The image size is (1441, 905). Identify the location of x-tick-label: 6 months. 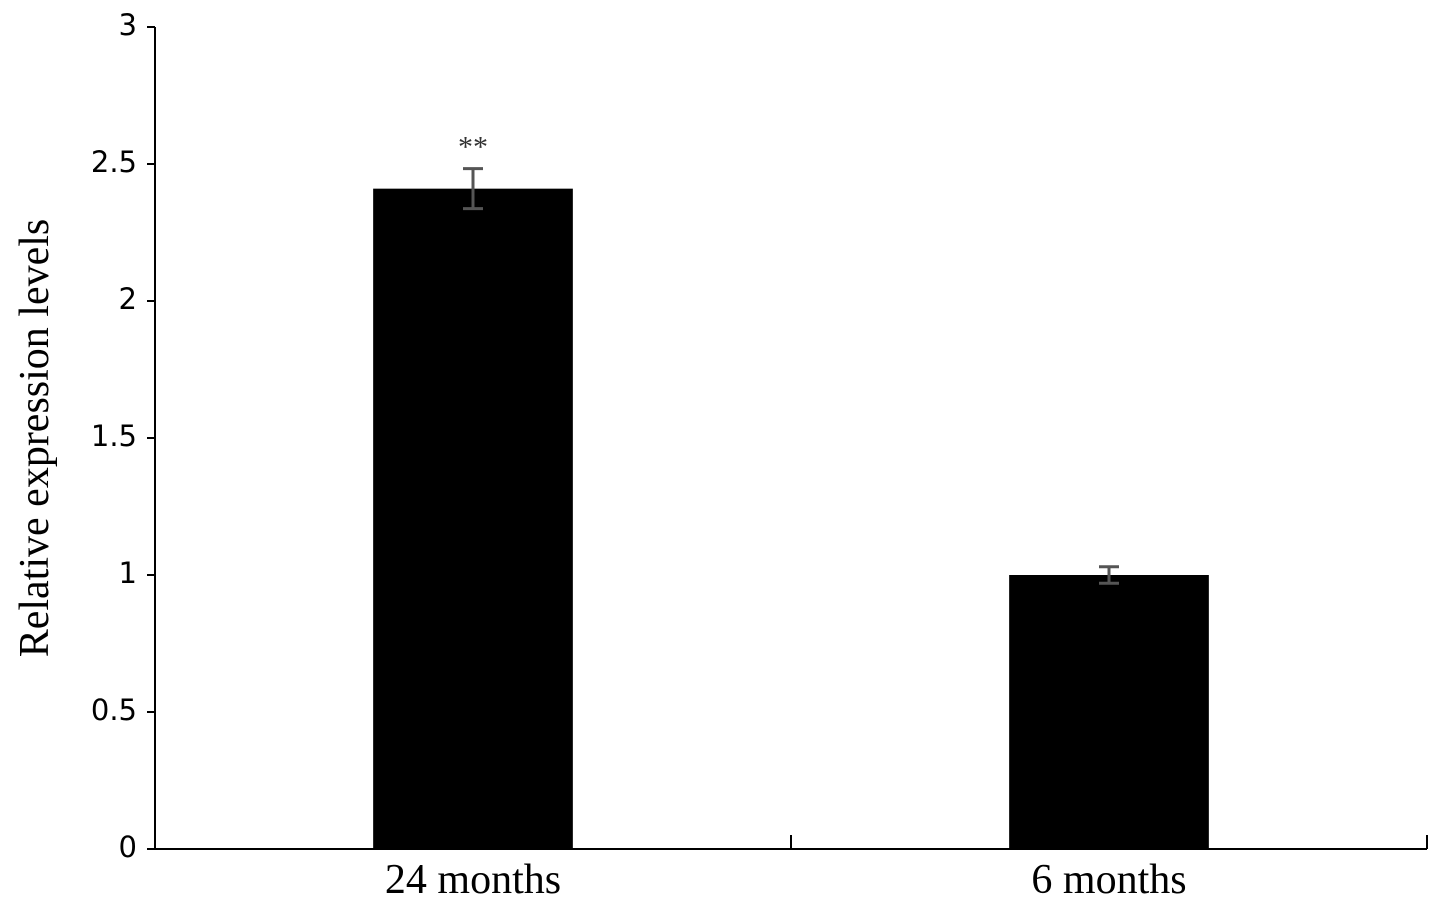
(1108, 880).